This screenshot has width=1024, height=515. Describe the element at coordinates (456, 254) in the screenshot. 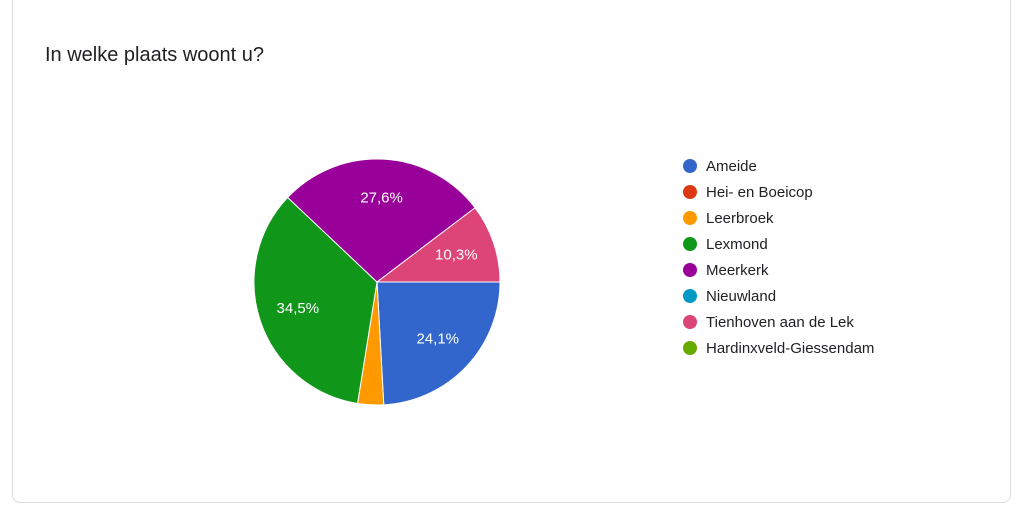

I see `slice-label: 10,3%` at that location.